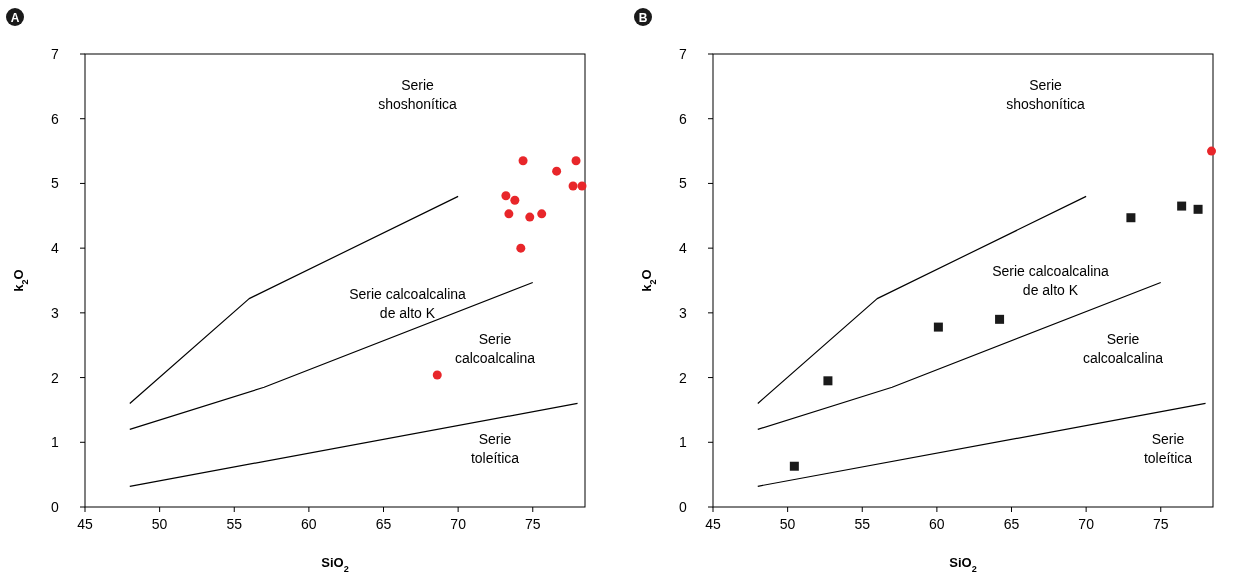 The height and width of the screenshot is (575, 1255). What do you see at coordinates (643, 17) in the screenshot?
I see `chart-title: B` at bounding box center [643, 17].